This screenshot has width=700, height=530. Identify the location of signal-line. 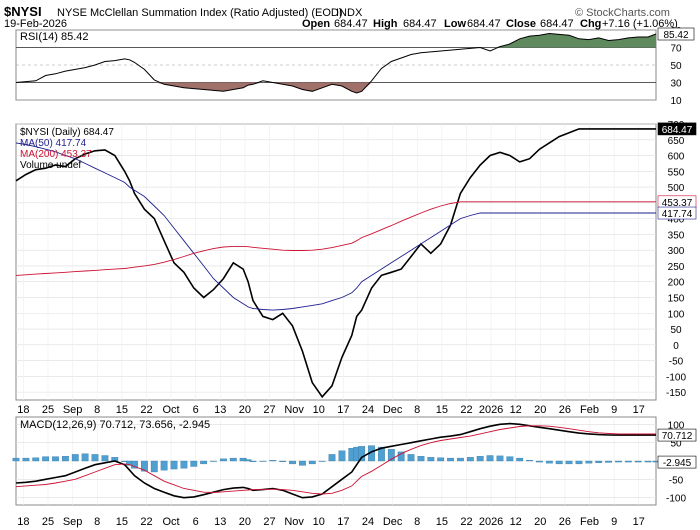
(335, 460).